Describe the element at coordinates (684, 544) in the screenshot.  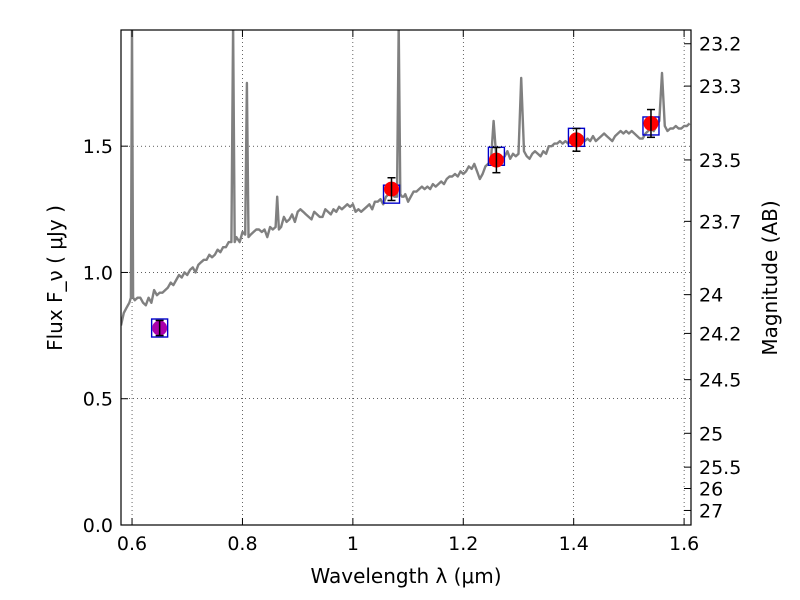
I see `x-tick-label: 1.6` at that location.